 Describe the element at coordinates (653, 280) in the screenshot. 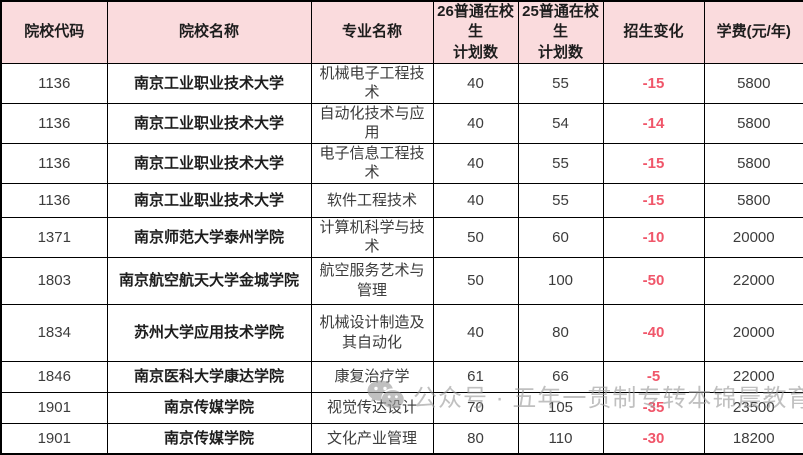

I see `cell-change: -50` at that location.